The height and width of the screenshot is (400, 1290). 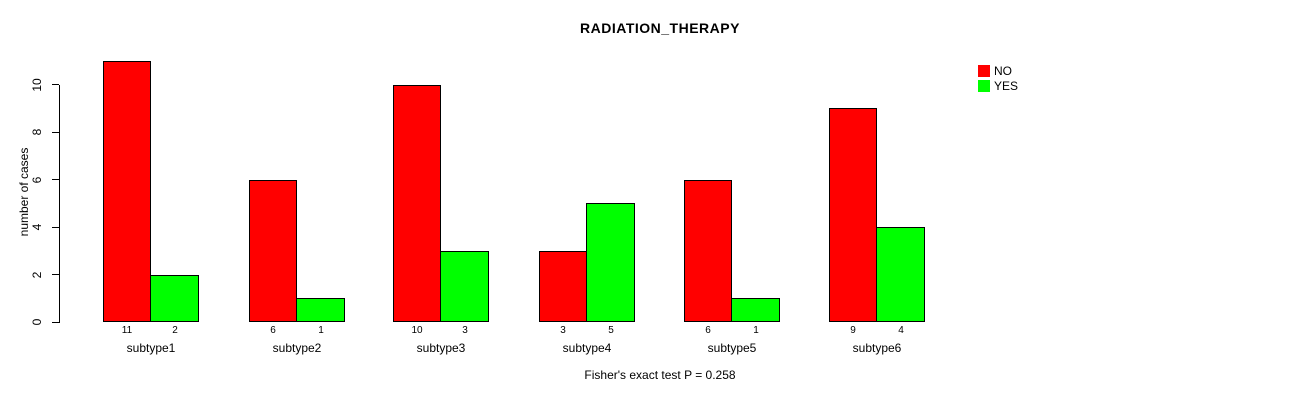 What do you see at coordinates (37, 227) in the screenshot?
I see `y-tick-label-4: 4` at bounding box center [37, 227].